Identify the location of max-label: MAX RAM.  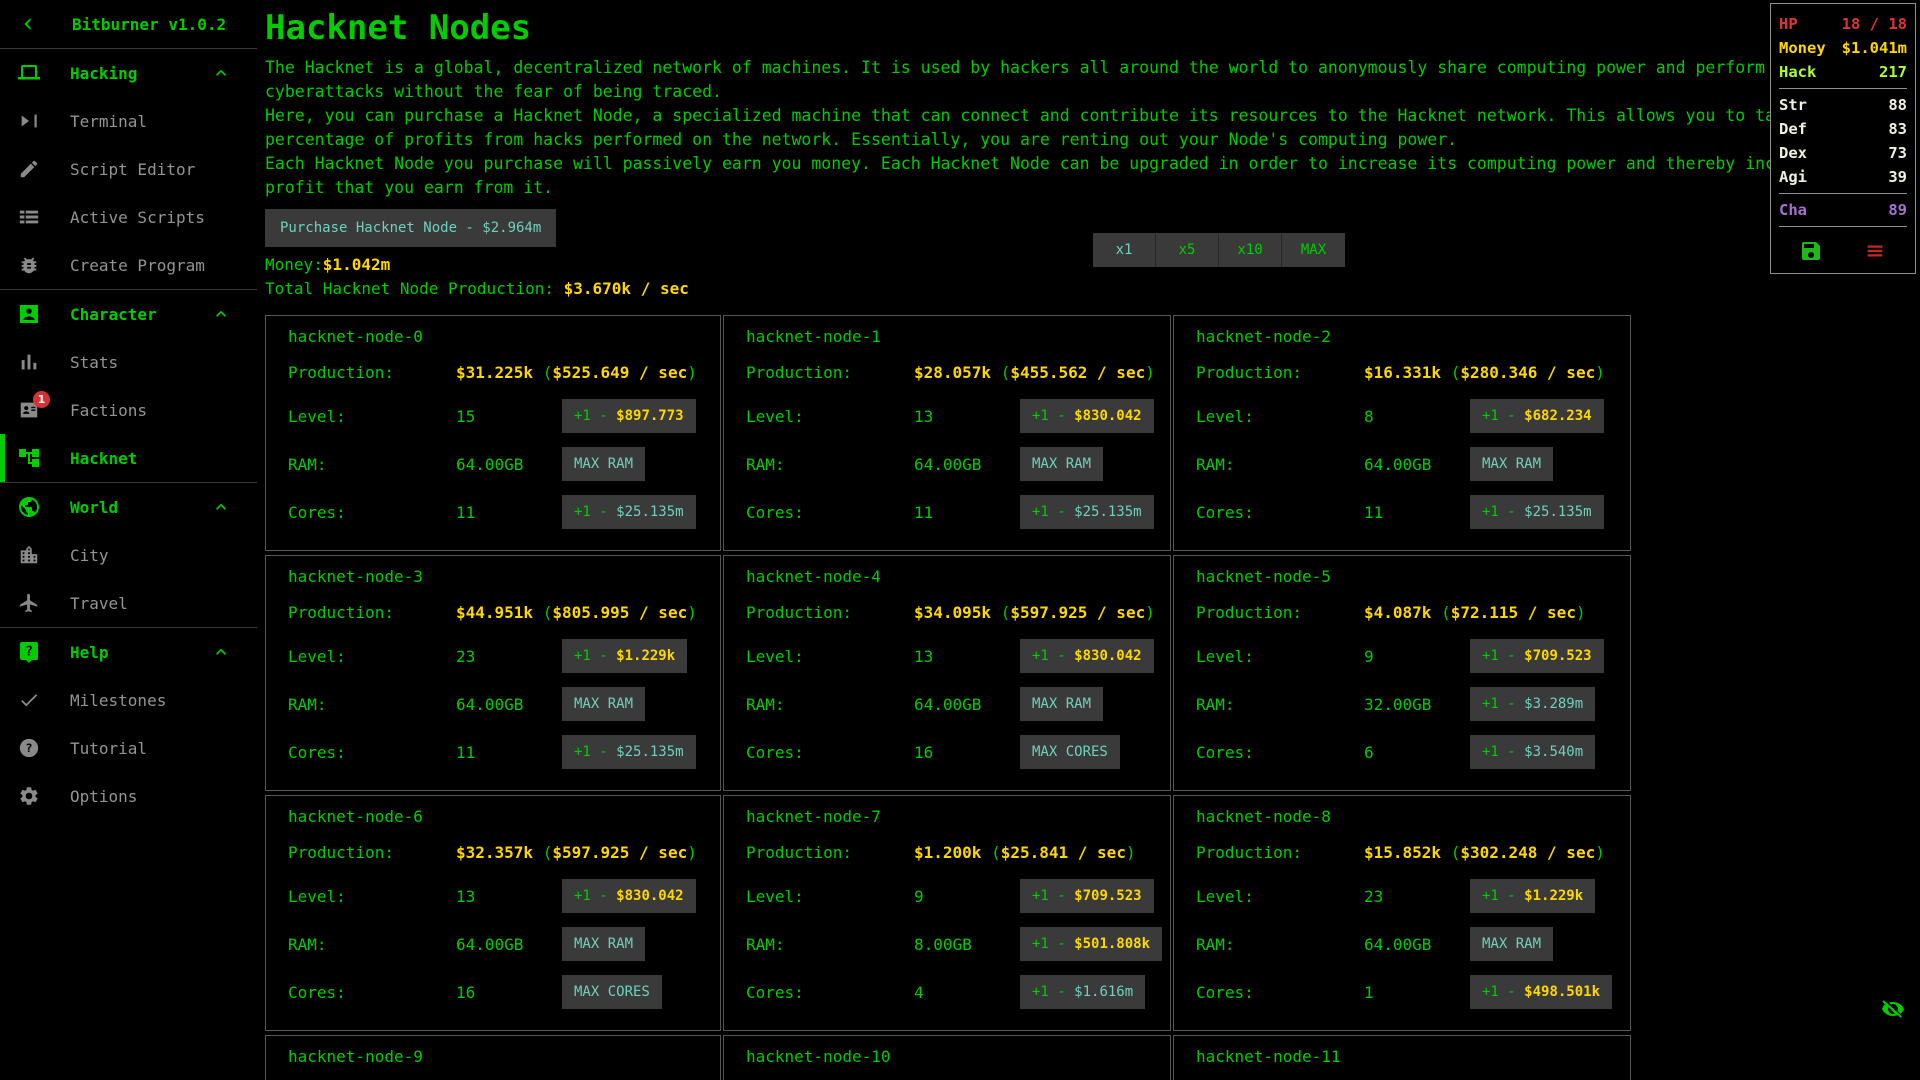
(604, 464).